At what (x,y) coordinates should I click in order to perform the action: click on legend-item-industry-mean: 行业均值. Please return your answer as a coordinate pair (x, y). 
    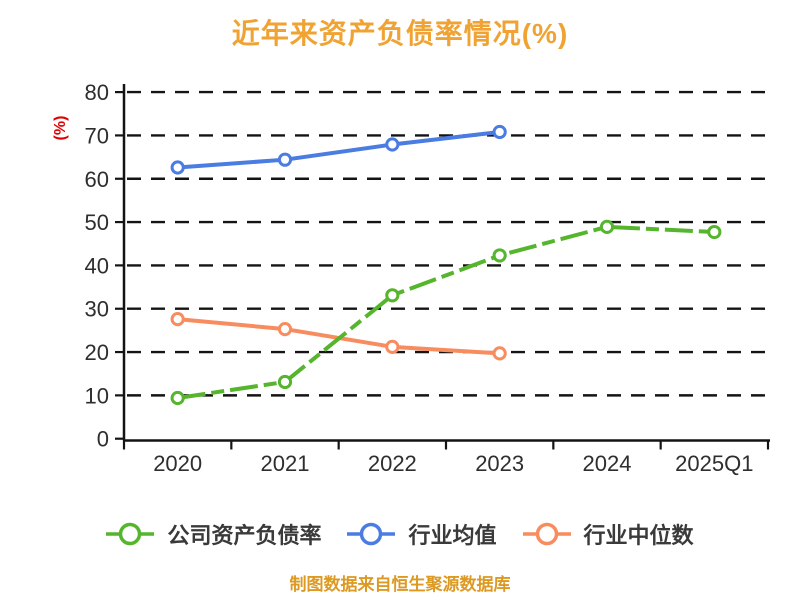
    Looking at the image, I should click on (422, 534).